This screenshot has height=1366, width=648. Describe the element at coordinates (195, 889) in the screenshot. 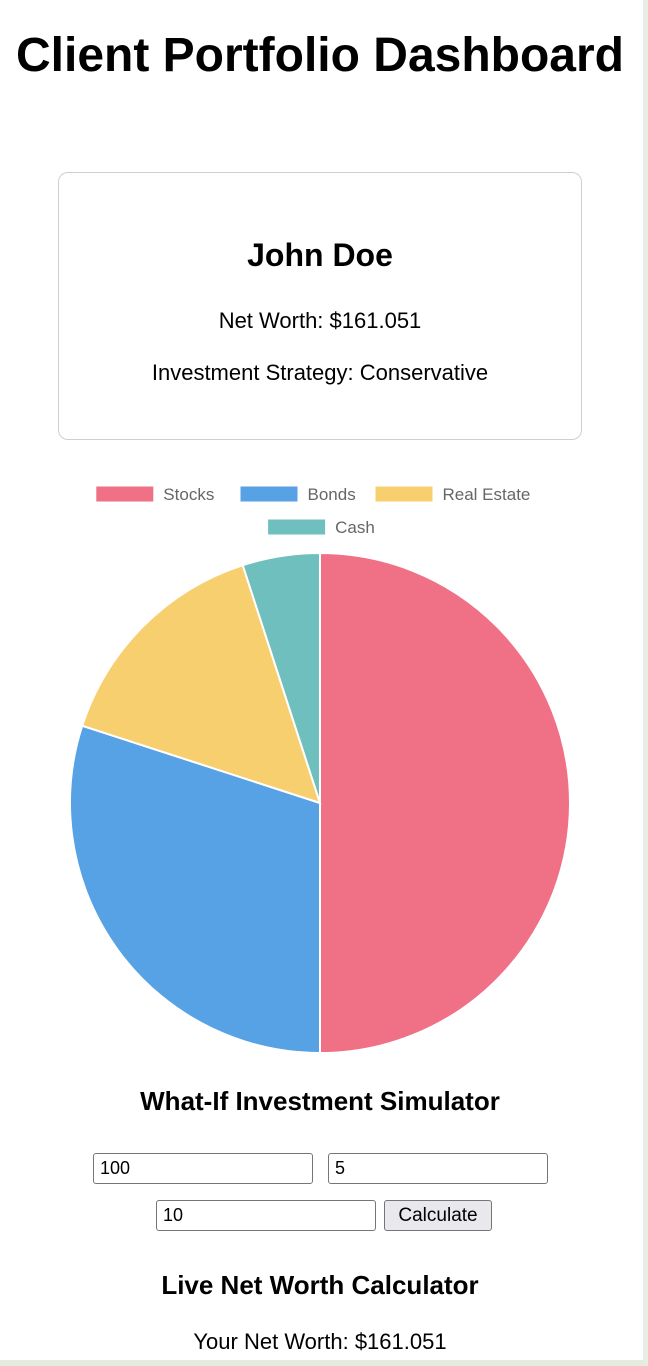

I see `pie-slice-bonds` at that location.